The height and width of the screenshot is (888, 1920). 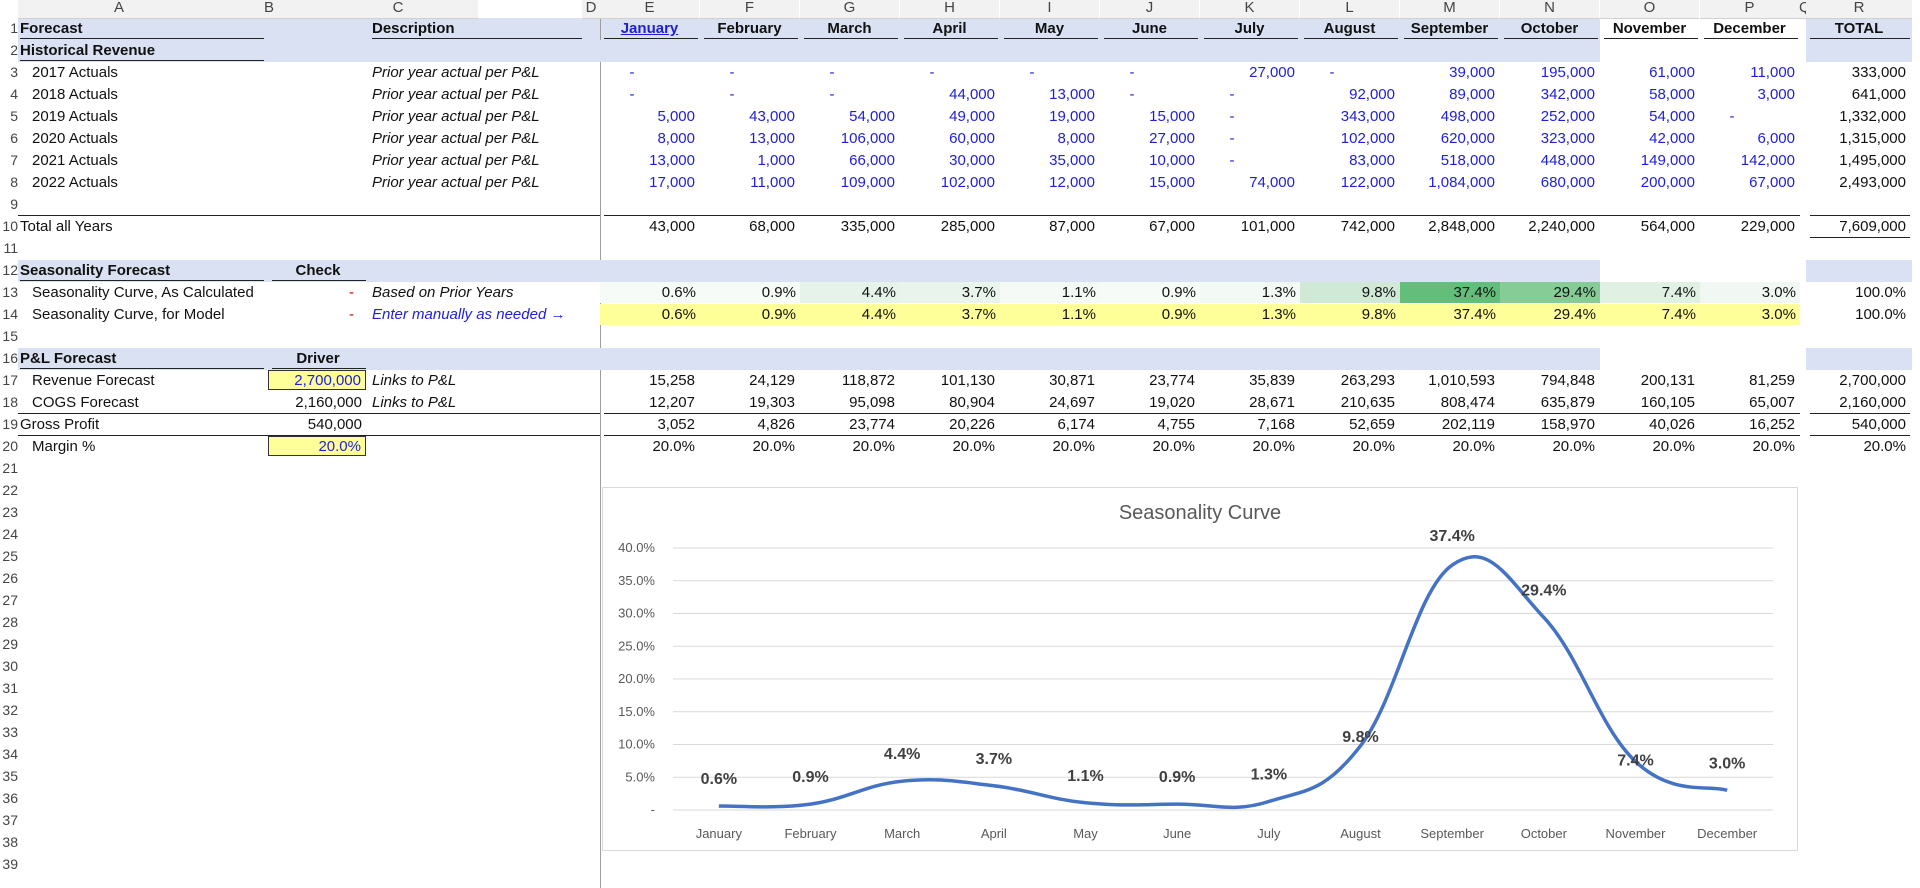 I want to click on row-number: 23, so click(x=10, y=512).